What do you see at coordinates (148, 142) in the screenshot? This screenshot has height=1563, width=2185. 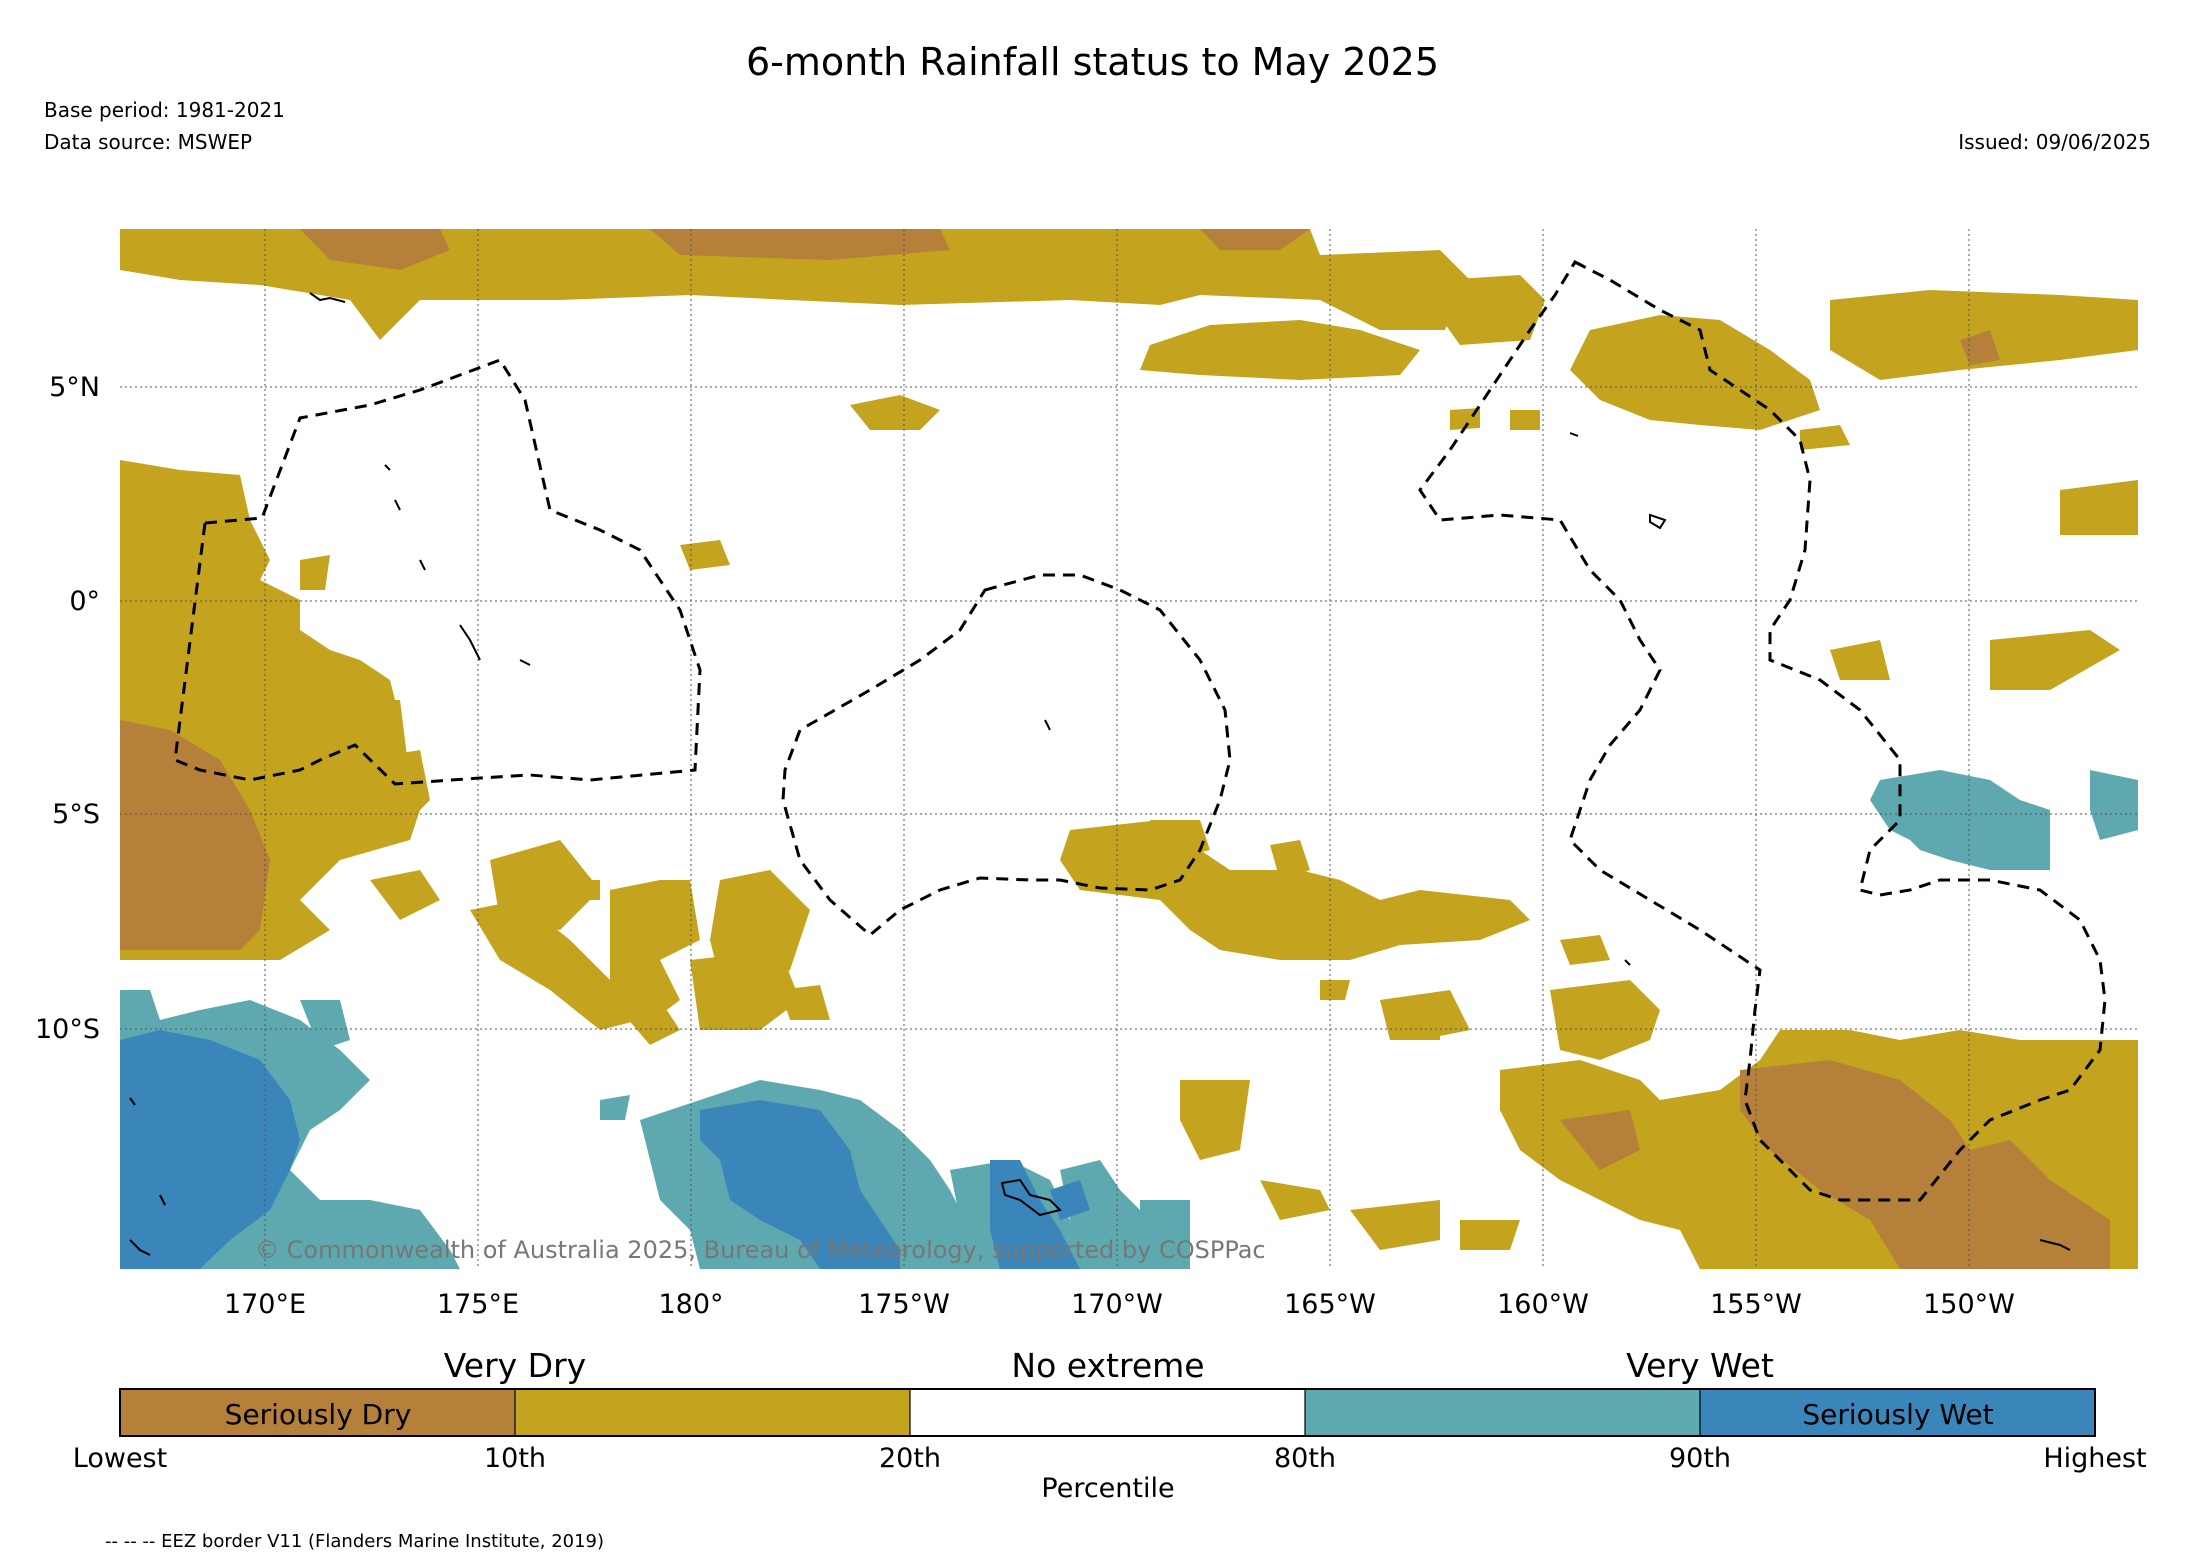 I see `data-source: Data source: MSWEP` at bounding box center [148, 142].